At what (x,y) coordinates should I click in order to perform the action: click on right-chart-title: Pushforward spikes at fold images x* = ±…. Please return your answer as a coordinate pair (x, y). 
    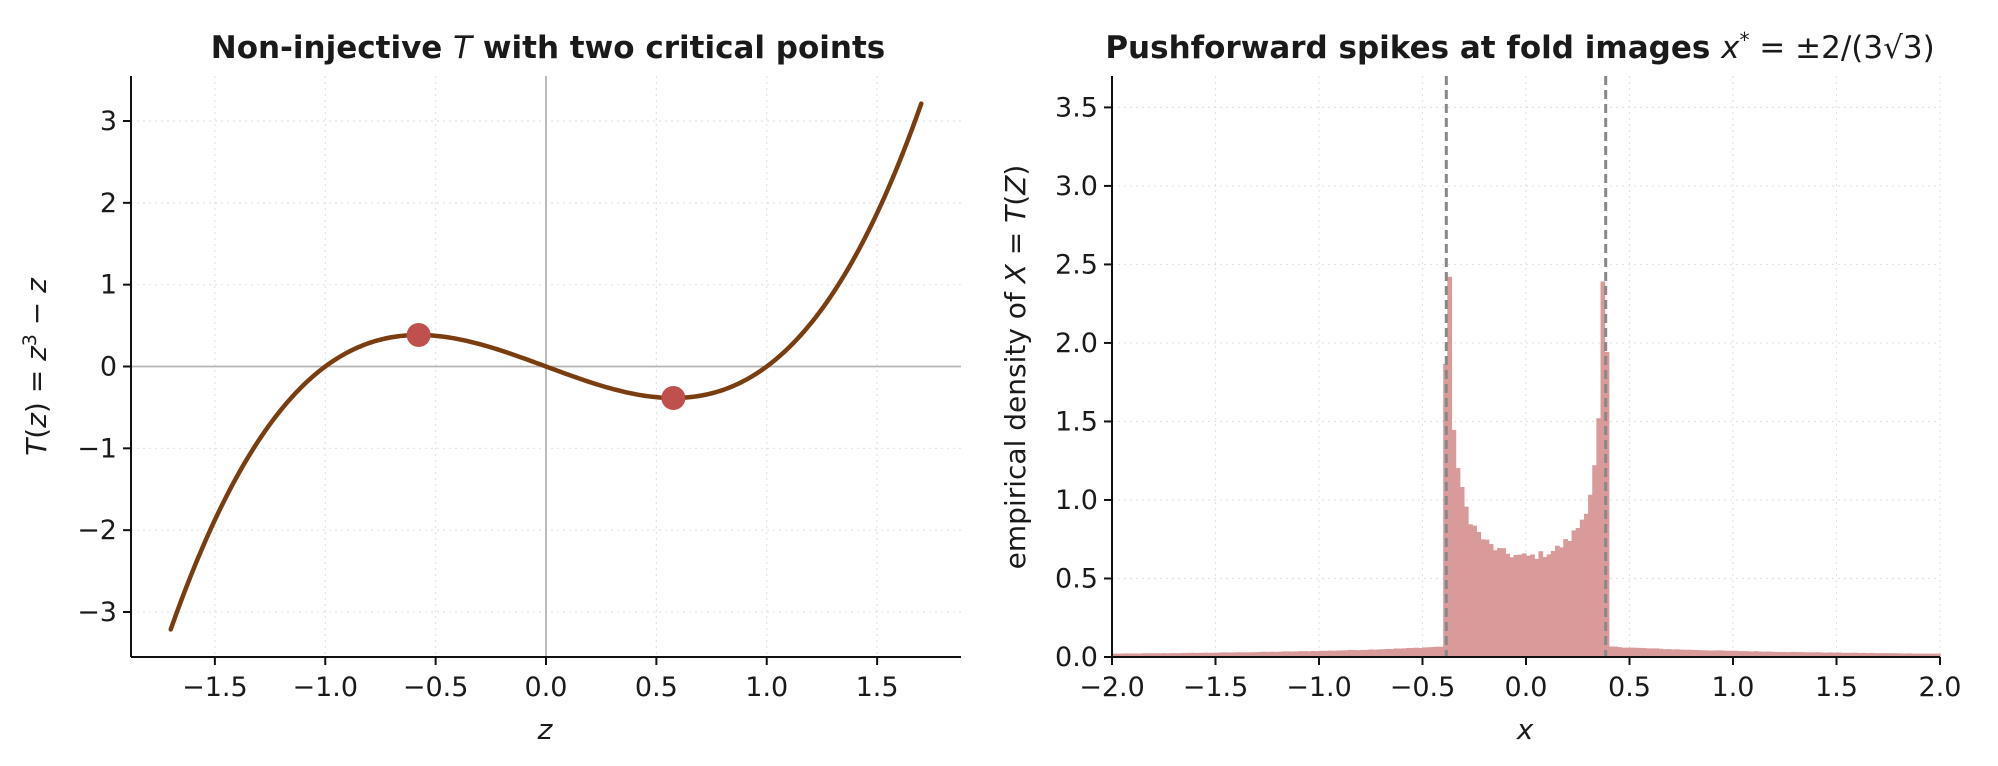
    Looking at the image, I should click on (1519, 47).